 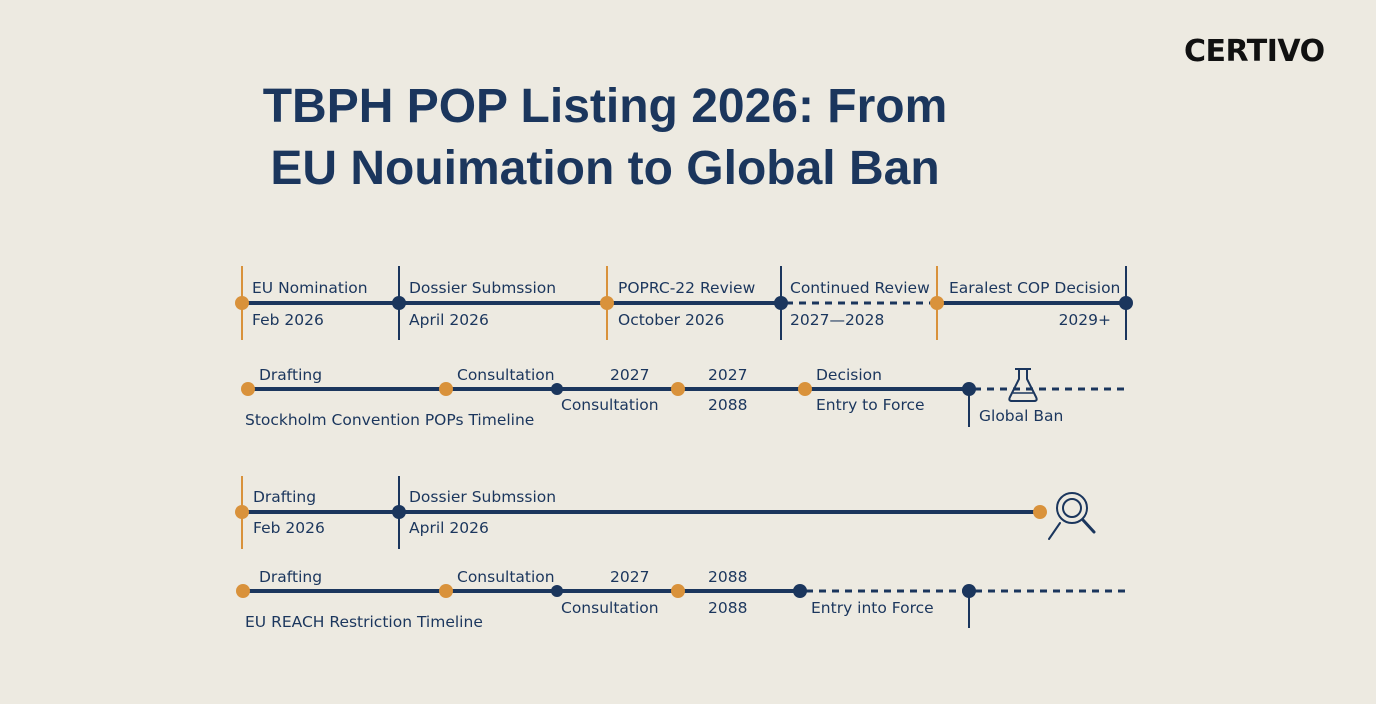 What do you see at coordinates (605, 106) in the screenshot?
I see `title-line-1: TBPH POP Listing 2026: From` at bounding box center [605, 106].